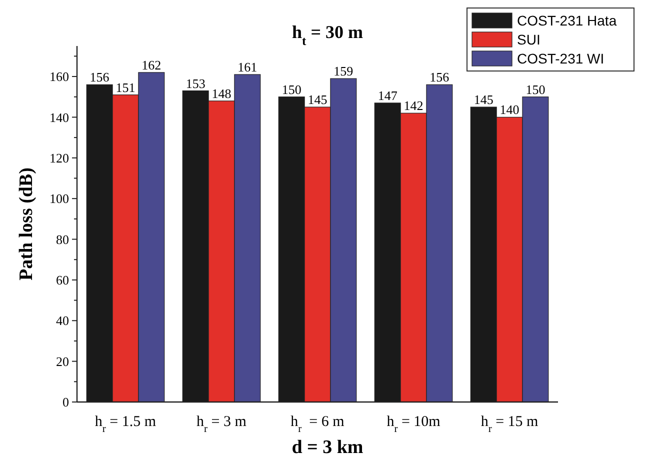  What do you see at coordinates (196, 83) in the screenshot?
I see `data-label: 153` at bounding box center [196, 83].